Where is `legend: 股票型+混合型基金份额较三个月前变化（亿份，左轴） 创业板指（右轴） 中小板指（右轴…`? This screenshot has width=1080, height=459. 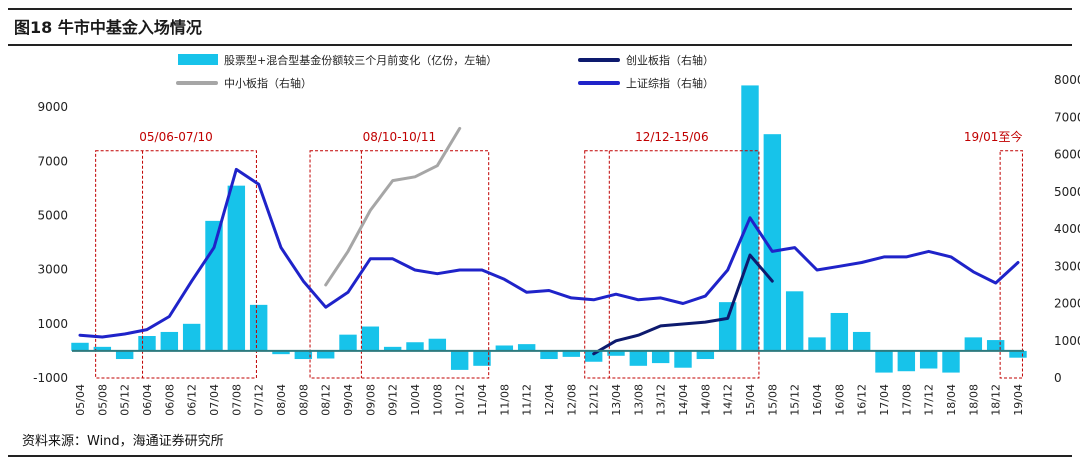 legend: 股票型+混合型基金份额较三个月前变化（亿份，左轴） 创业板指（右轴） 中小板指（右轴… is located at coordinates (445, 71).